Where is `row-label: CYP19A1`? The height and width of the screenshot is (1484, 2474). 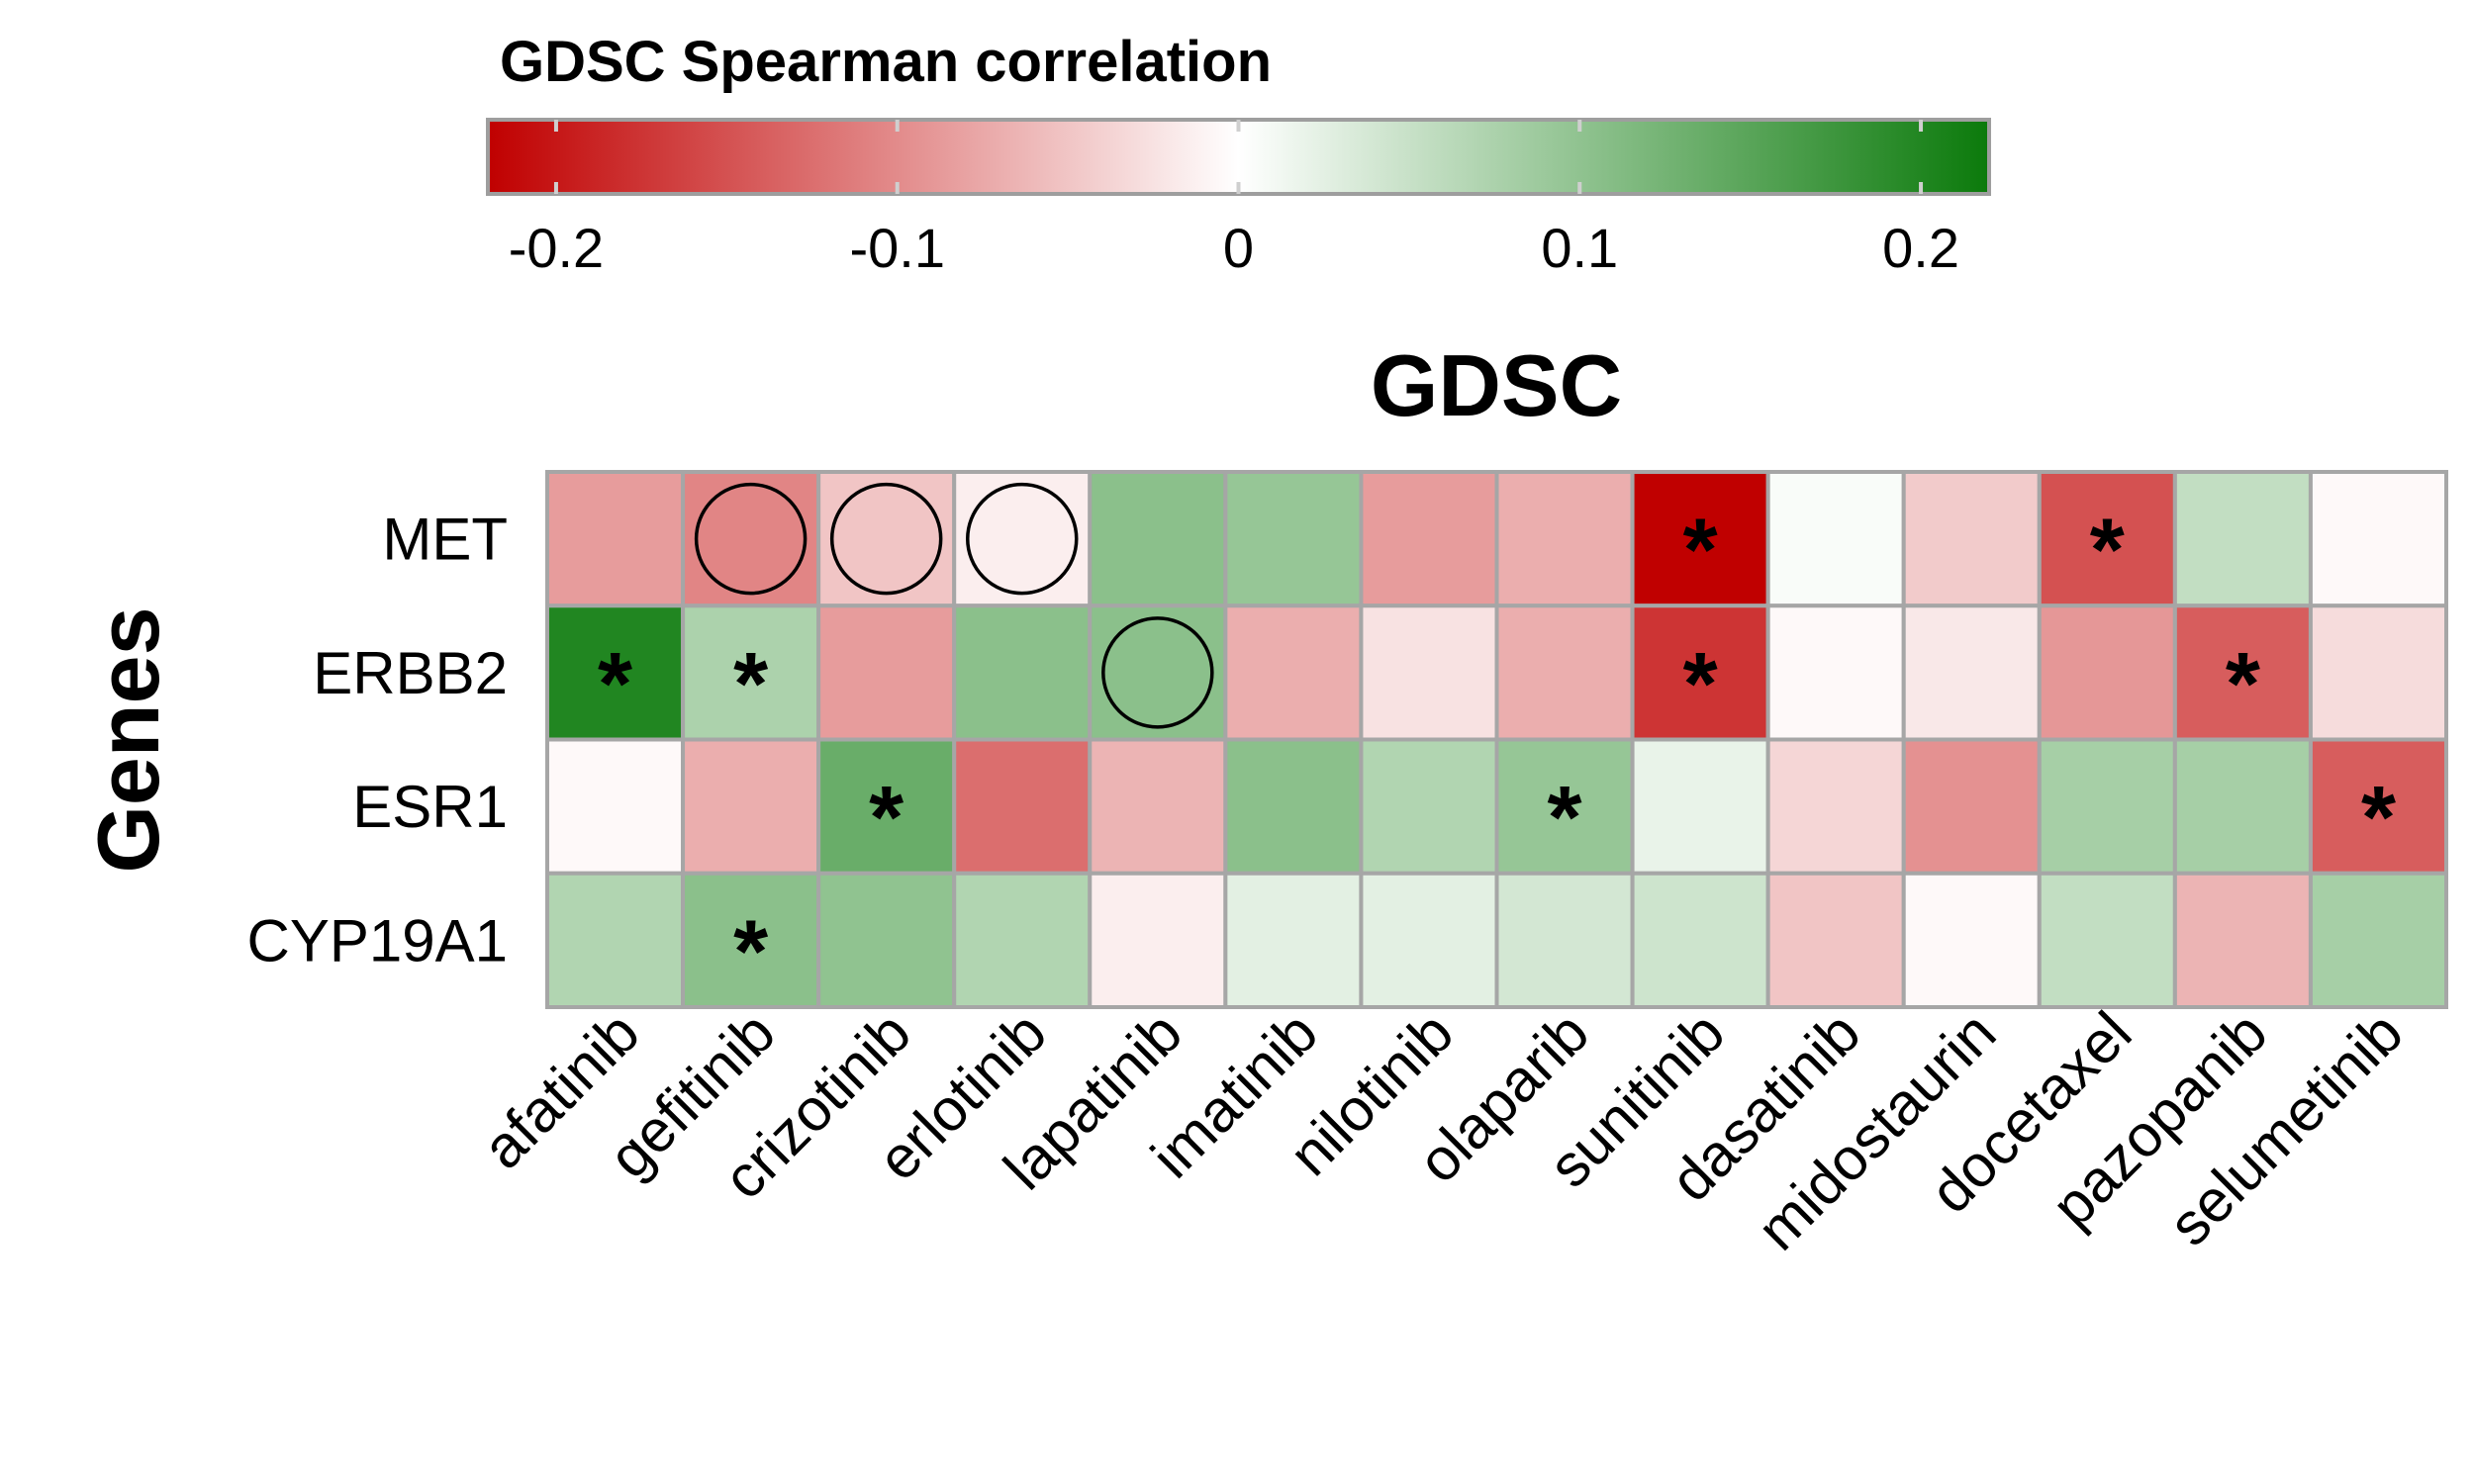 row-label: CYP19A1 is located at coordinates (378, 940).